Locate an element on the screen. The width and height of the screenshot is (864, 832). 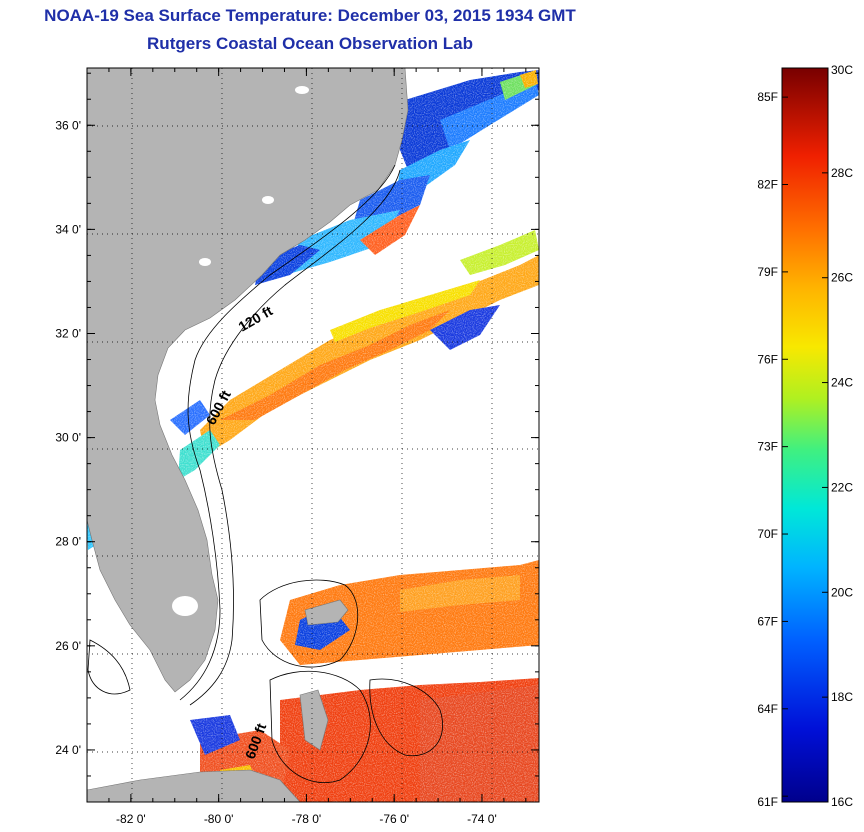
colorbar-celsius-scale: 30C 28C 26C 24C 22C 20C 18C 16C is located at coordinates (837, 436).